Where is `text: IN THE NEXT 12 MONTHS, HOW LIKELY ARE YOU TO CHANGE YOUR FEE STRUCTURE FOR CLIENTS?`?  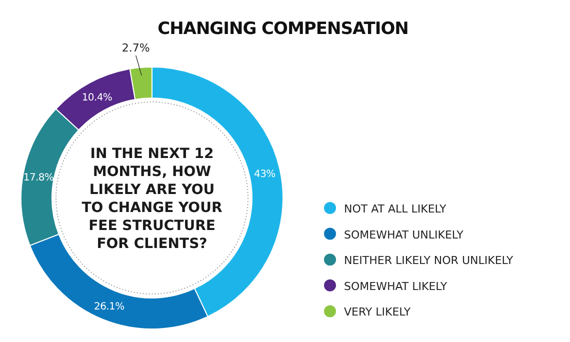
text: IN THE NEXT 12 MONTHS, HOW LIKELY ARE YOU TO CHANGE YOUR FEE STRUCTURE FOR CLIENTS? is located at coordinates (152, 199).